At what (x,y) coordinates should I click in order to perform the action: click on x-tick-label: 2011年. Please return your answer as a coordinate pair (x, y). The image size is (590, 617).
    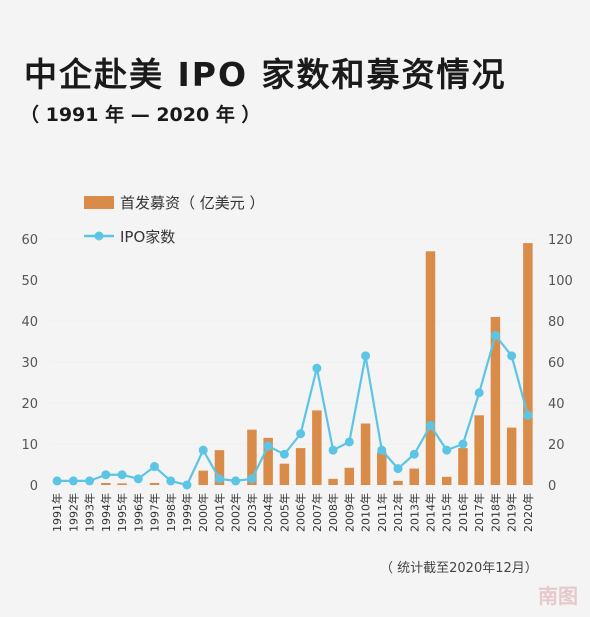
    Looking at the image, I should click on (382, 512).